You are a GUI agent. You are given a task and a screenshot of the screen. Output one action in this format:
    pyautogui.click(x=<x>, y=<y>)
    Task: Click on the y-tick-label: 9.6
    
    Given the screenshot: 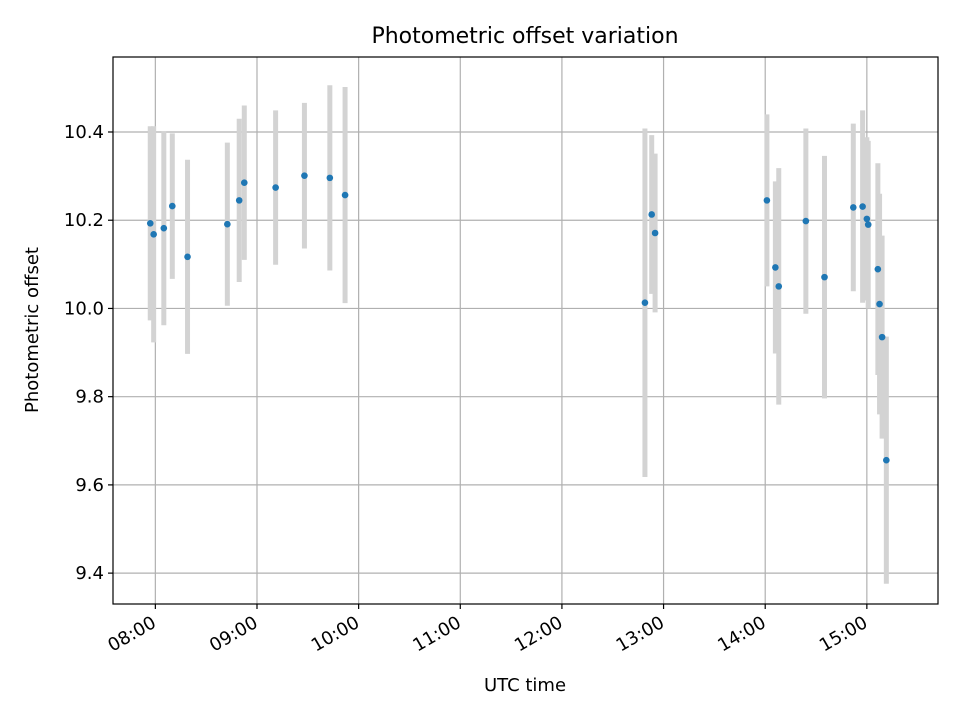 What is the action you would take?
    pyautogui.click(x=89, y=485)
    